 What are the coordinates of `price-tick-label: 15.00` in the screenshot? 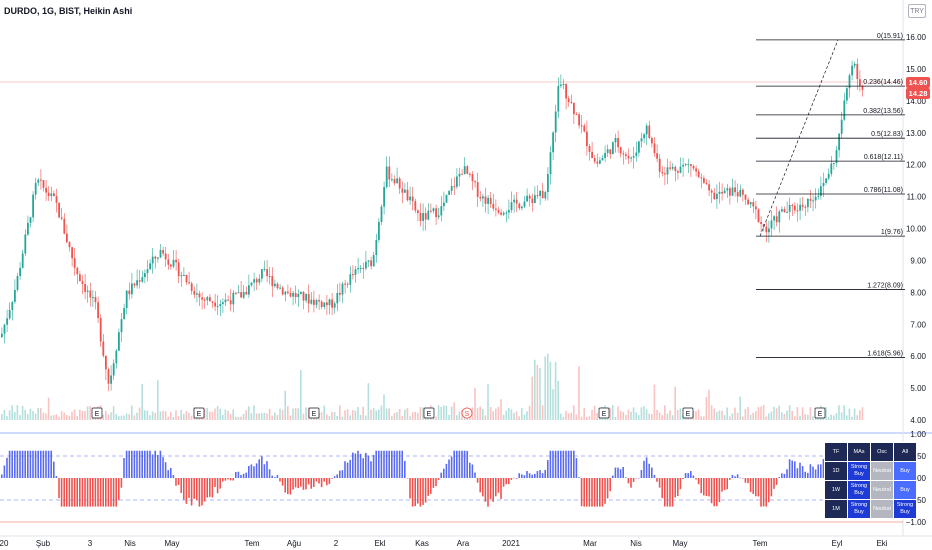 It's located at (916, 69).